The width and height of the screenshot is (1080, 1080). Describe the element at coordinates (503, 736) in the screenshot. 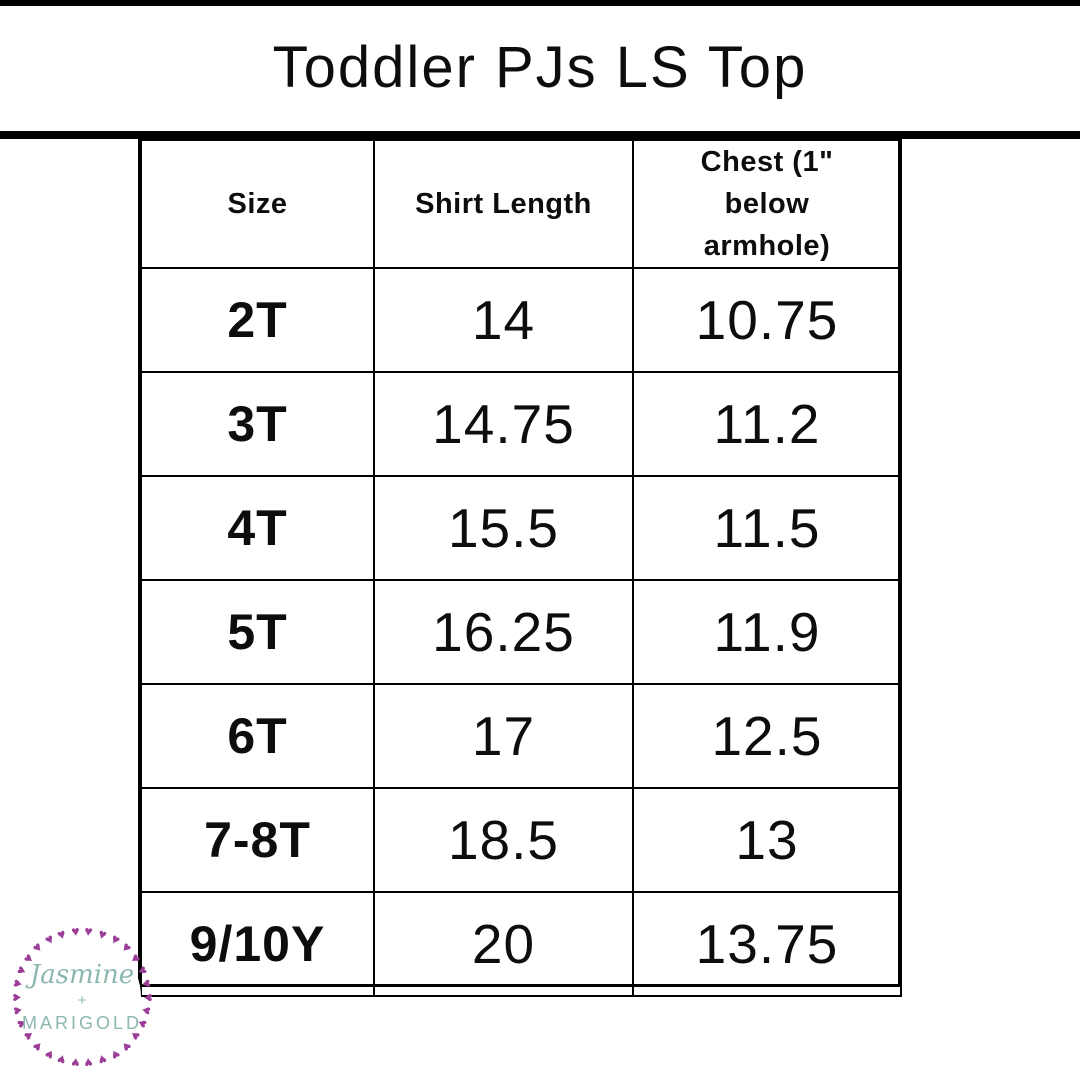

I see `measurement-cell: 17` at that location.